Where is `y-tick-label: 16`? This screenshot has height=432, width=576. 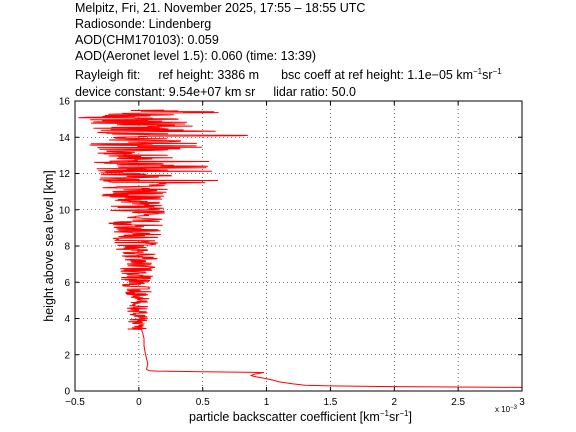 y-tick-label: 16 is located at coordinates (65, 102).